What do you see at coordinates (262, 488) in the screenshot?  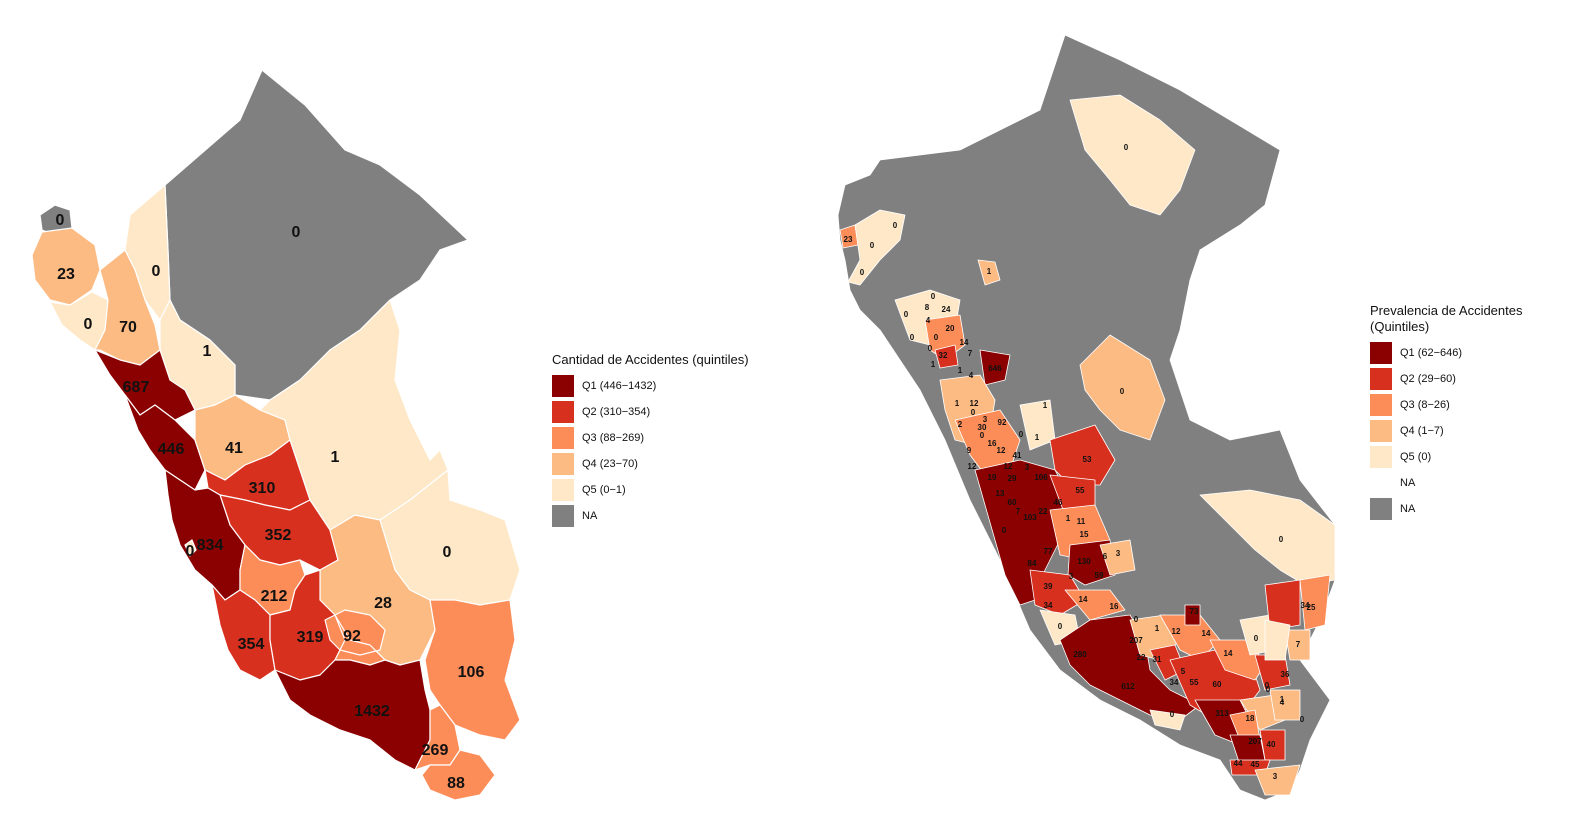 I see `left-region-label: 310` at bounding box center [262, 488].